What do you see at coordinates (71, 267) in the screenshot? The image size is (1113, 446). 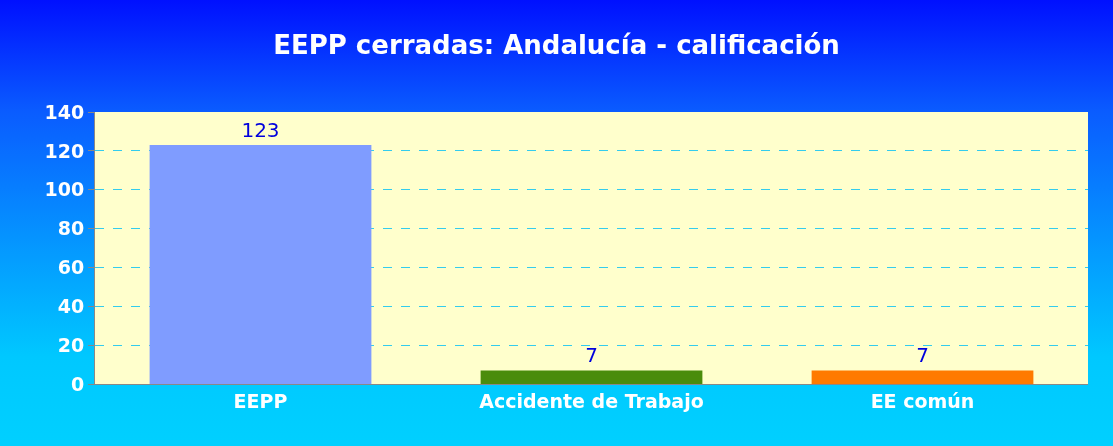 I see `y-tick-label: 60` at bounding box center [71, 267].